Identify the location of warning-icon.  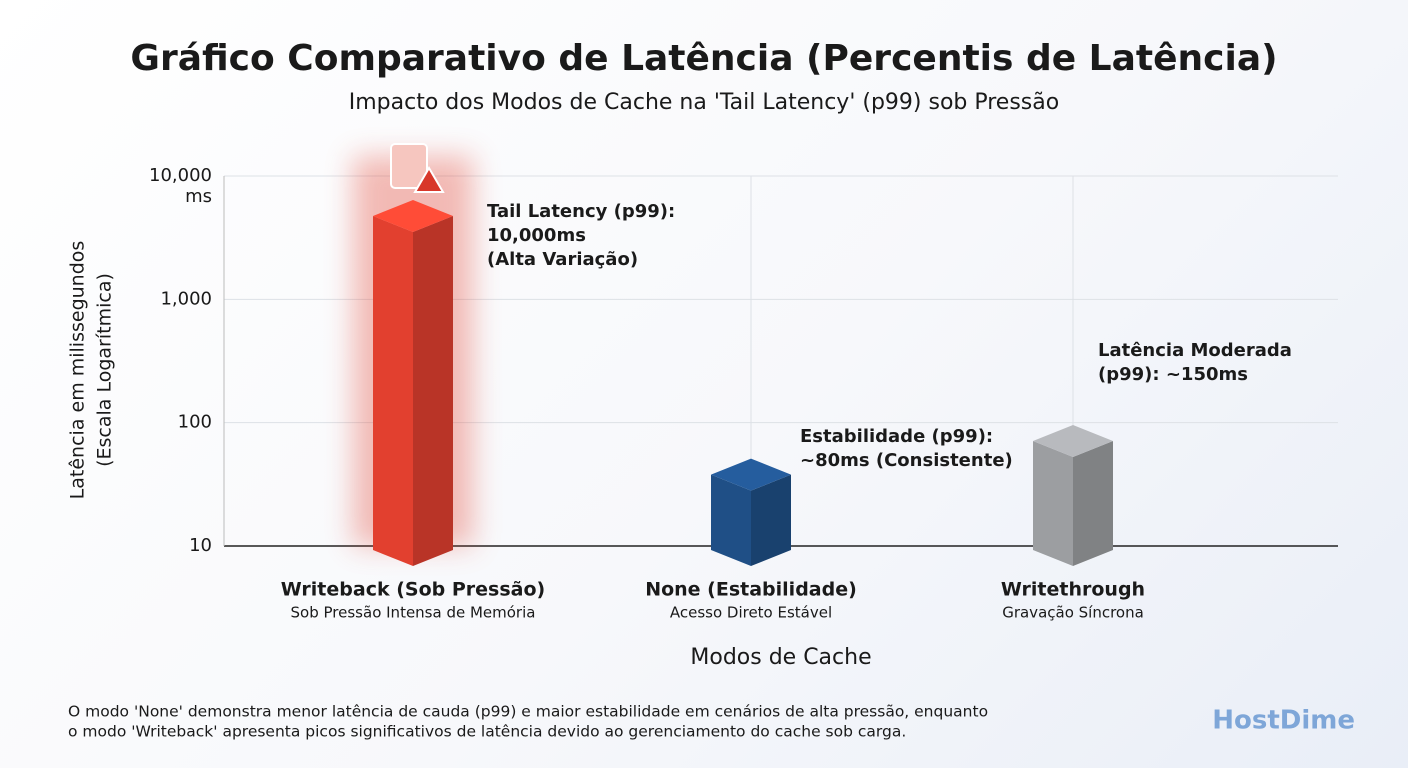
(429, 179).